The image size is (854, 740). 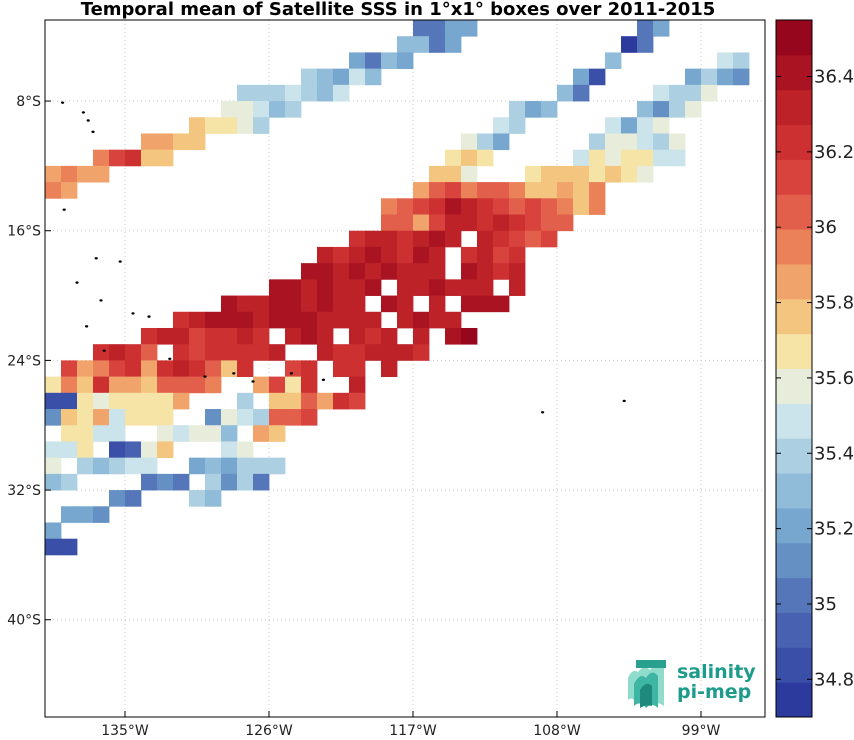 What do you see at coordinates (834, 77) in the screenshot?
I see `colorbar-tick-label: 36.4` at bounding box center [834, 77].